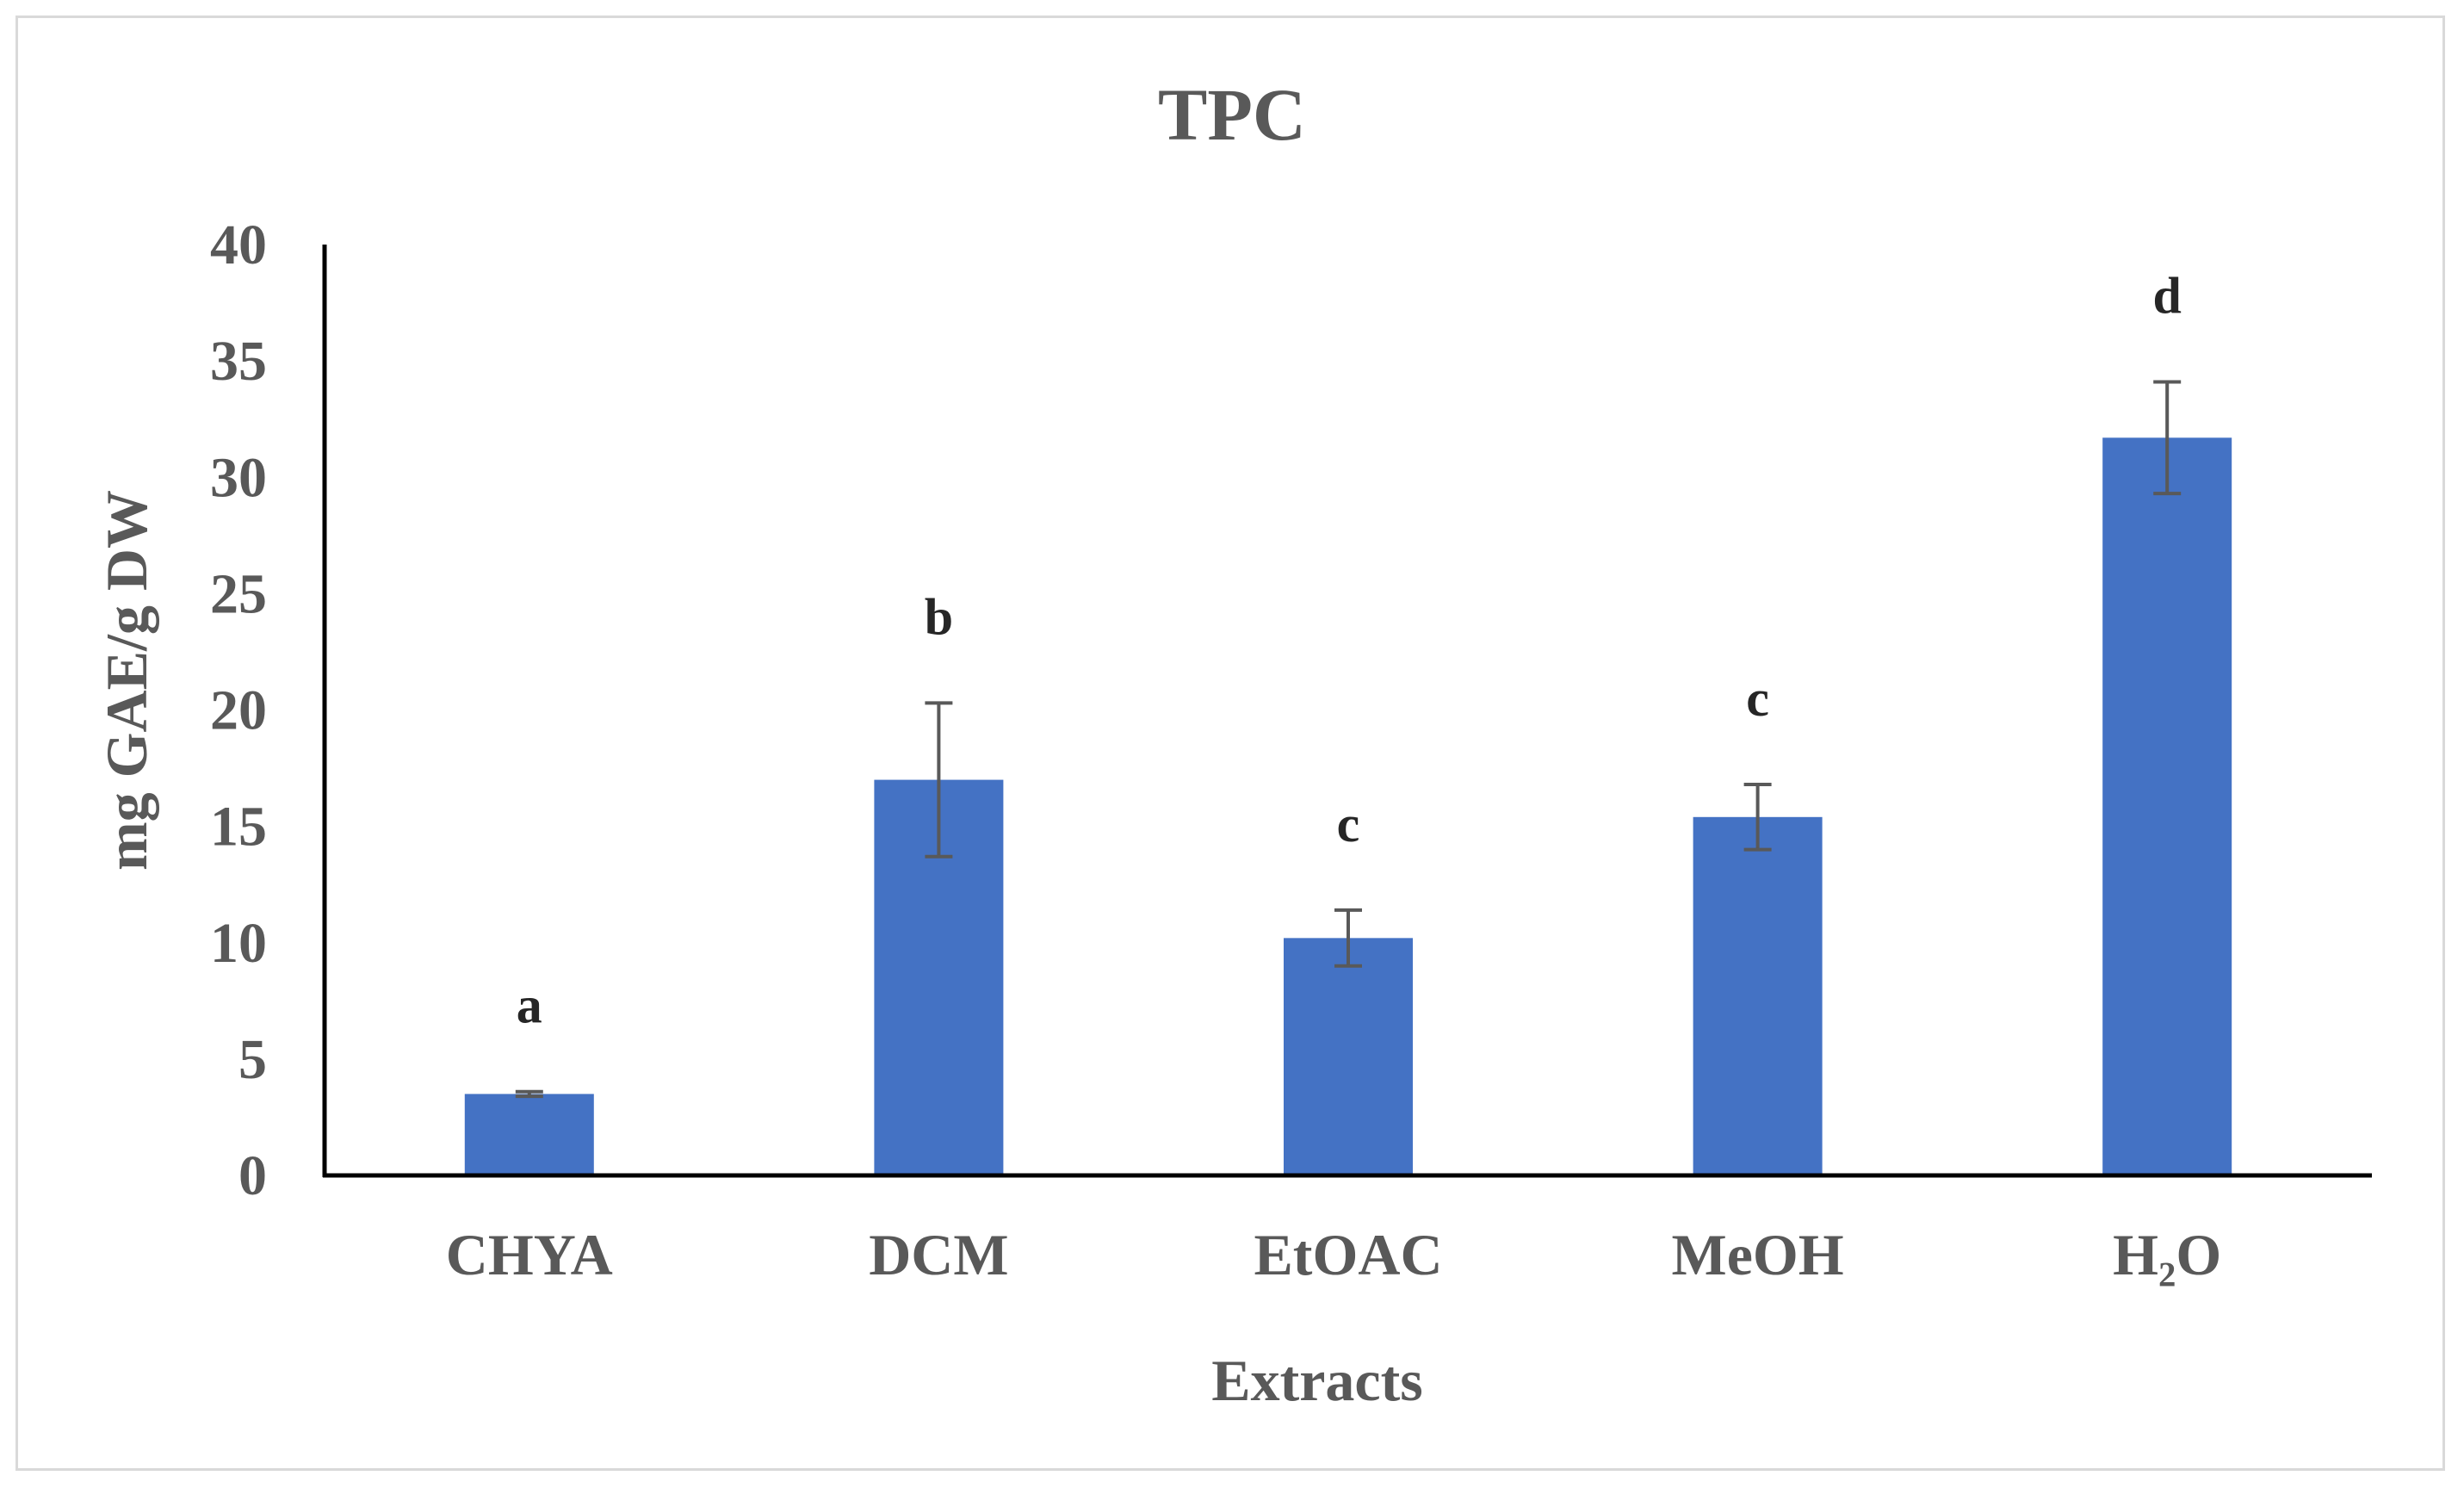 The width and height of the screenshot is (2464, 1488). What do you see at coordinates (238, 245) in the screenshot?
I see `y-tick-label: 40` at bounding box center [238, 245].